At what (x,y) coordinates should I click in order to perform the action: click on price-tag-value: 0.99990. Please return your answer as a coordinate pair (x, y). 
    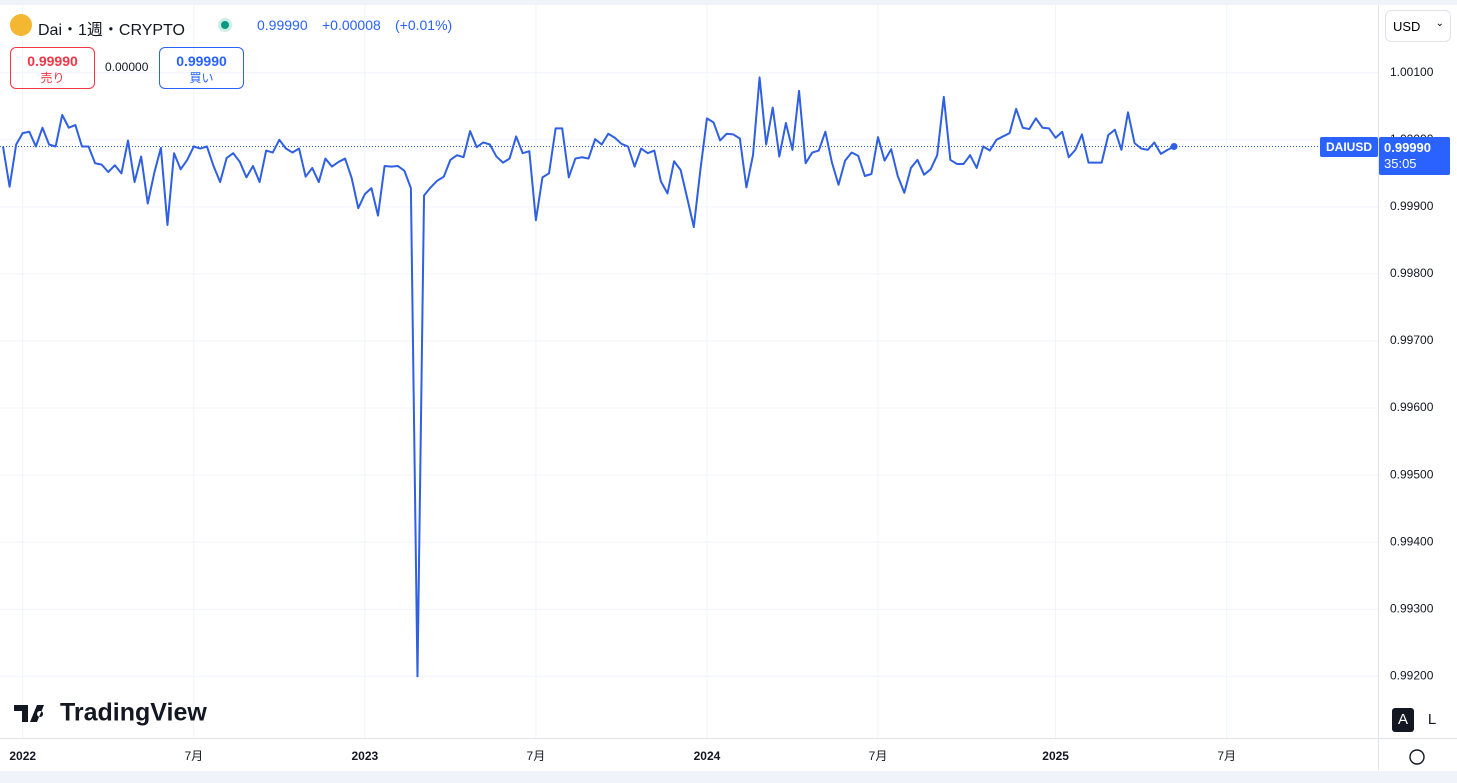
    Looking at the image, I should click on (1407, 147).